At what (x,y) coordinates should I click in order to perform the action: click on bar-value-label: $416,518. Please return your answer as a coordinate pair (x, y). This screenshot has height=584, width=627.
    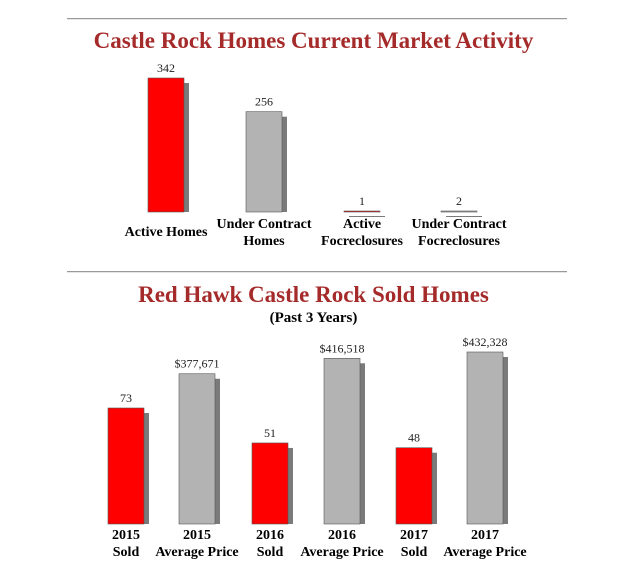
    Looking at the image, I should click on (342, 348).